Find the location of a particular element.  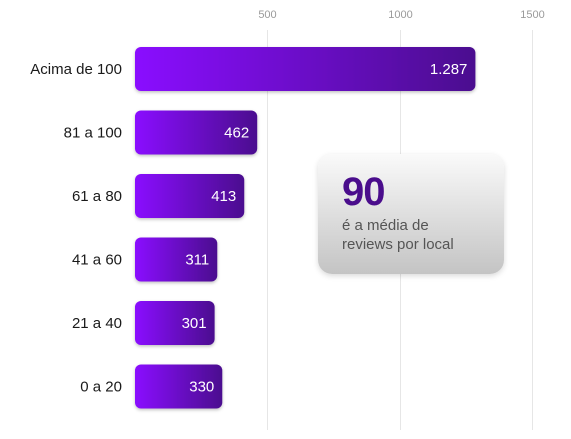

x-tick-label: 500 is located at coordinates (267, 15).